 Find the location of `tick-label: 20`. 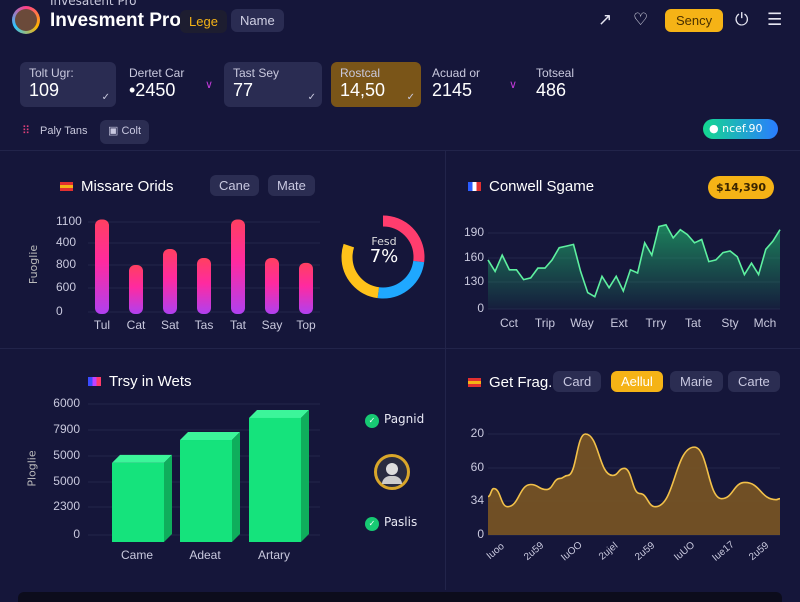

tick-label: 20 is located at coordinates (477, 433).